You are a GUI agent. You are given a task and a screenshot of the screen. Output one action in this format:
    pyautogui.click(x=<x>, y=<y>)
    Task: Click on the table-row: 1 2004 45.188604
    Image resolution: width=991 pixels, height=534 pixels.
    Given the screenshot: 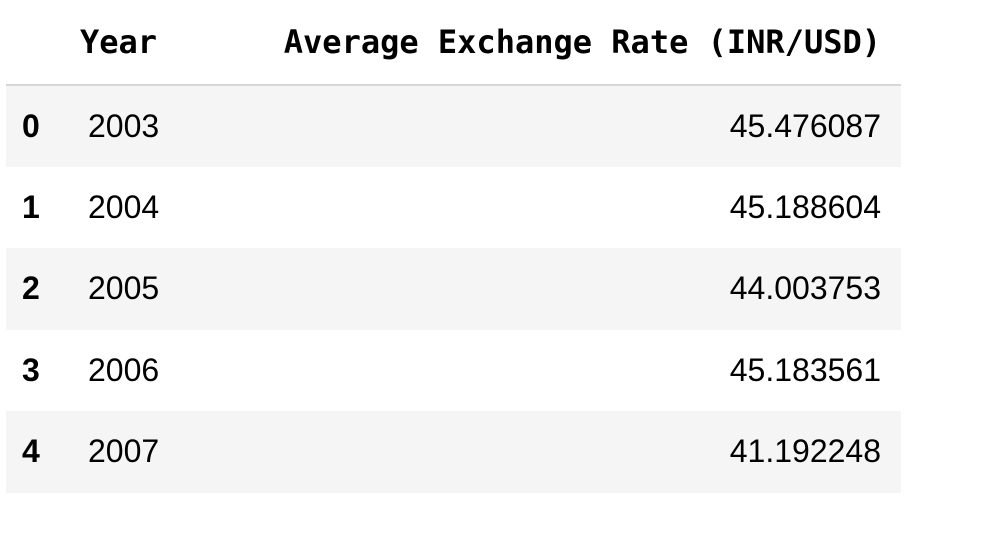 What is the action you would take?
    pyautogui.click(x=453, y=207)
    